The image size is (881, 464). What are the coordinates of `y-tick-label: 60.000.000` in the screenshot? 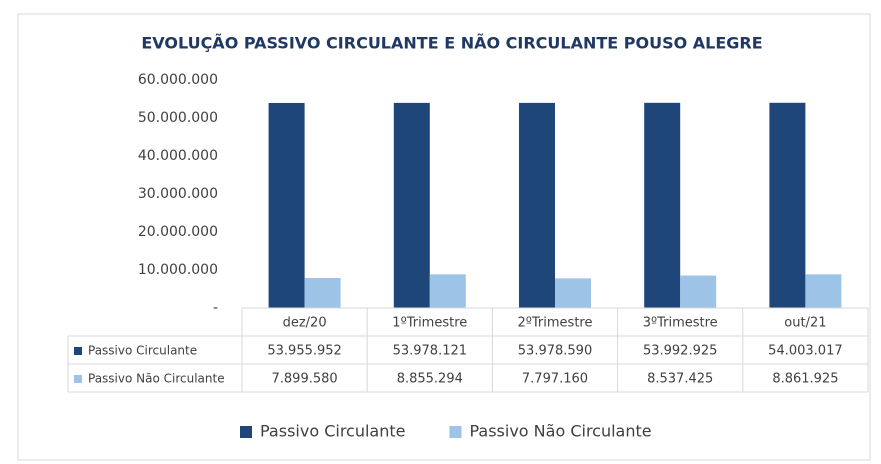 It's located at (178, 80).